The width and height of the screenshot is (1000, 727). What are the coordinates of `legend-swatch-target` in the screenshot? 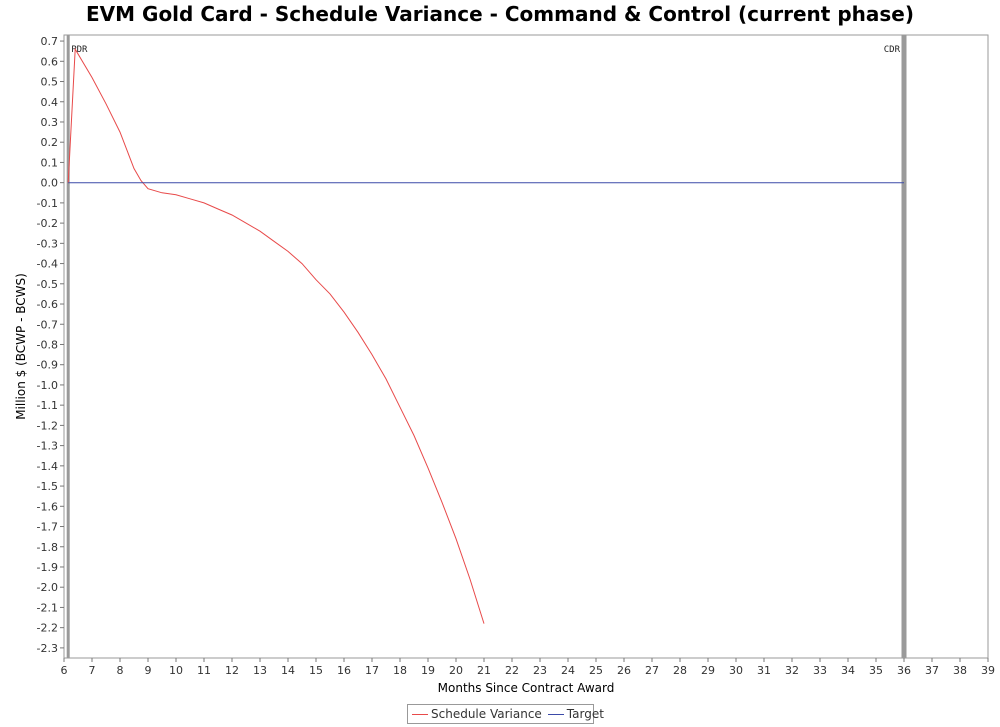 It's located at (555, 714).